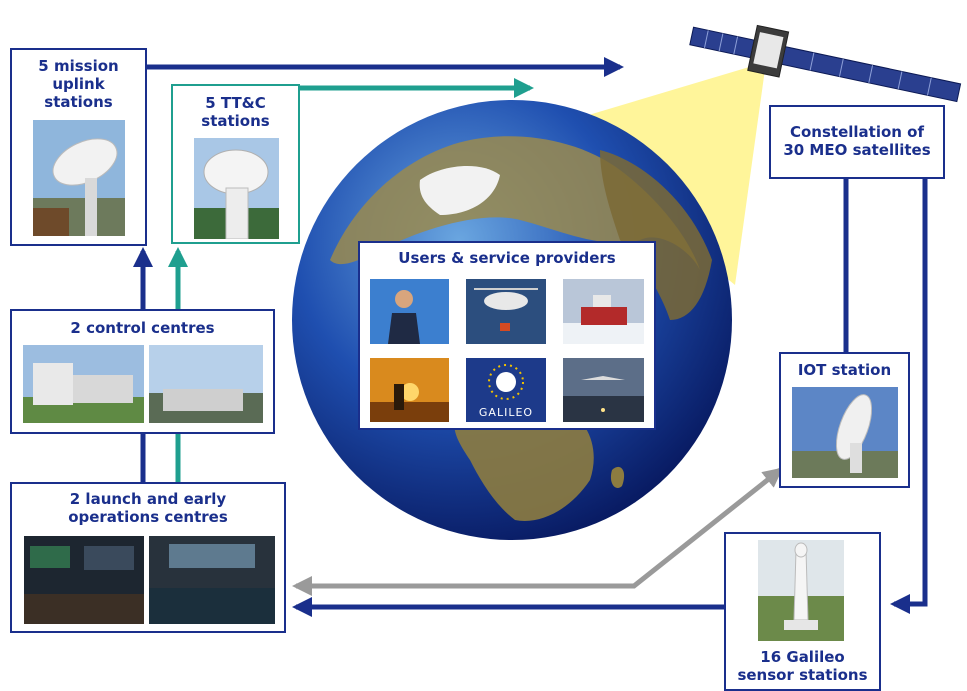 This screenshot has height=691, width=967. Describe the element at coordinates (603, 311) in the screenshot. I see `user-ship-photo` at that location.